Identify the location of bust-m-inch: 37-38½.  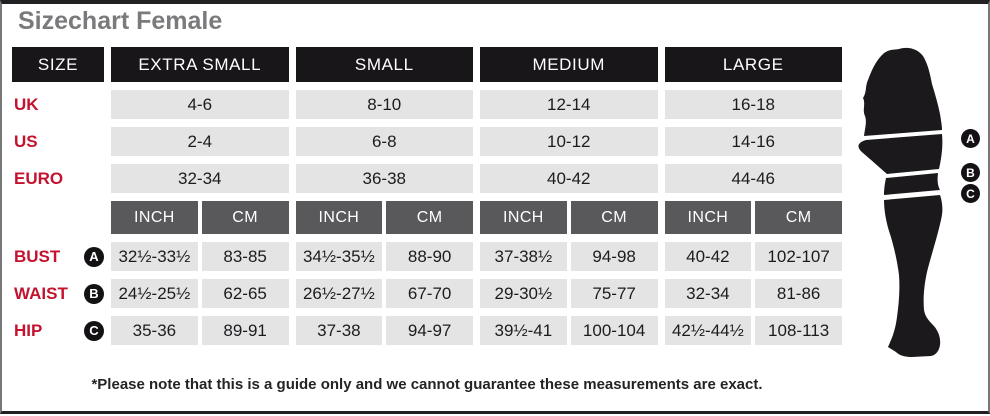
(523, 256).